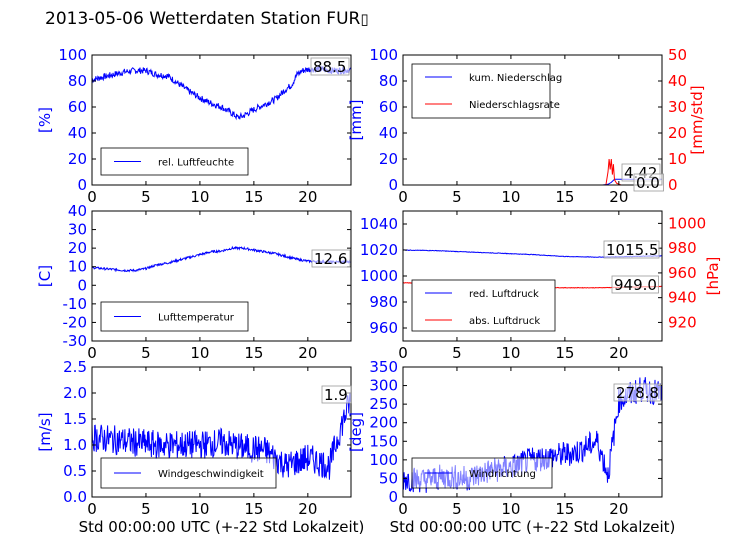 This screenshot has width=736, height=552. What do you see at coordinates (379, 250) in the screenshot?
I see `y-tick-label: 1020` at bounding box center [379, 250].